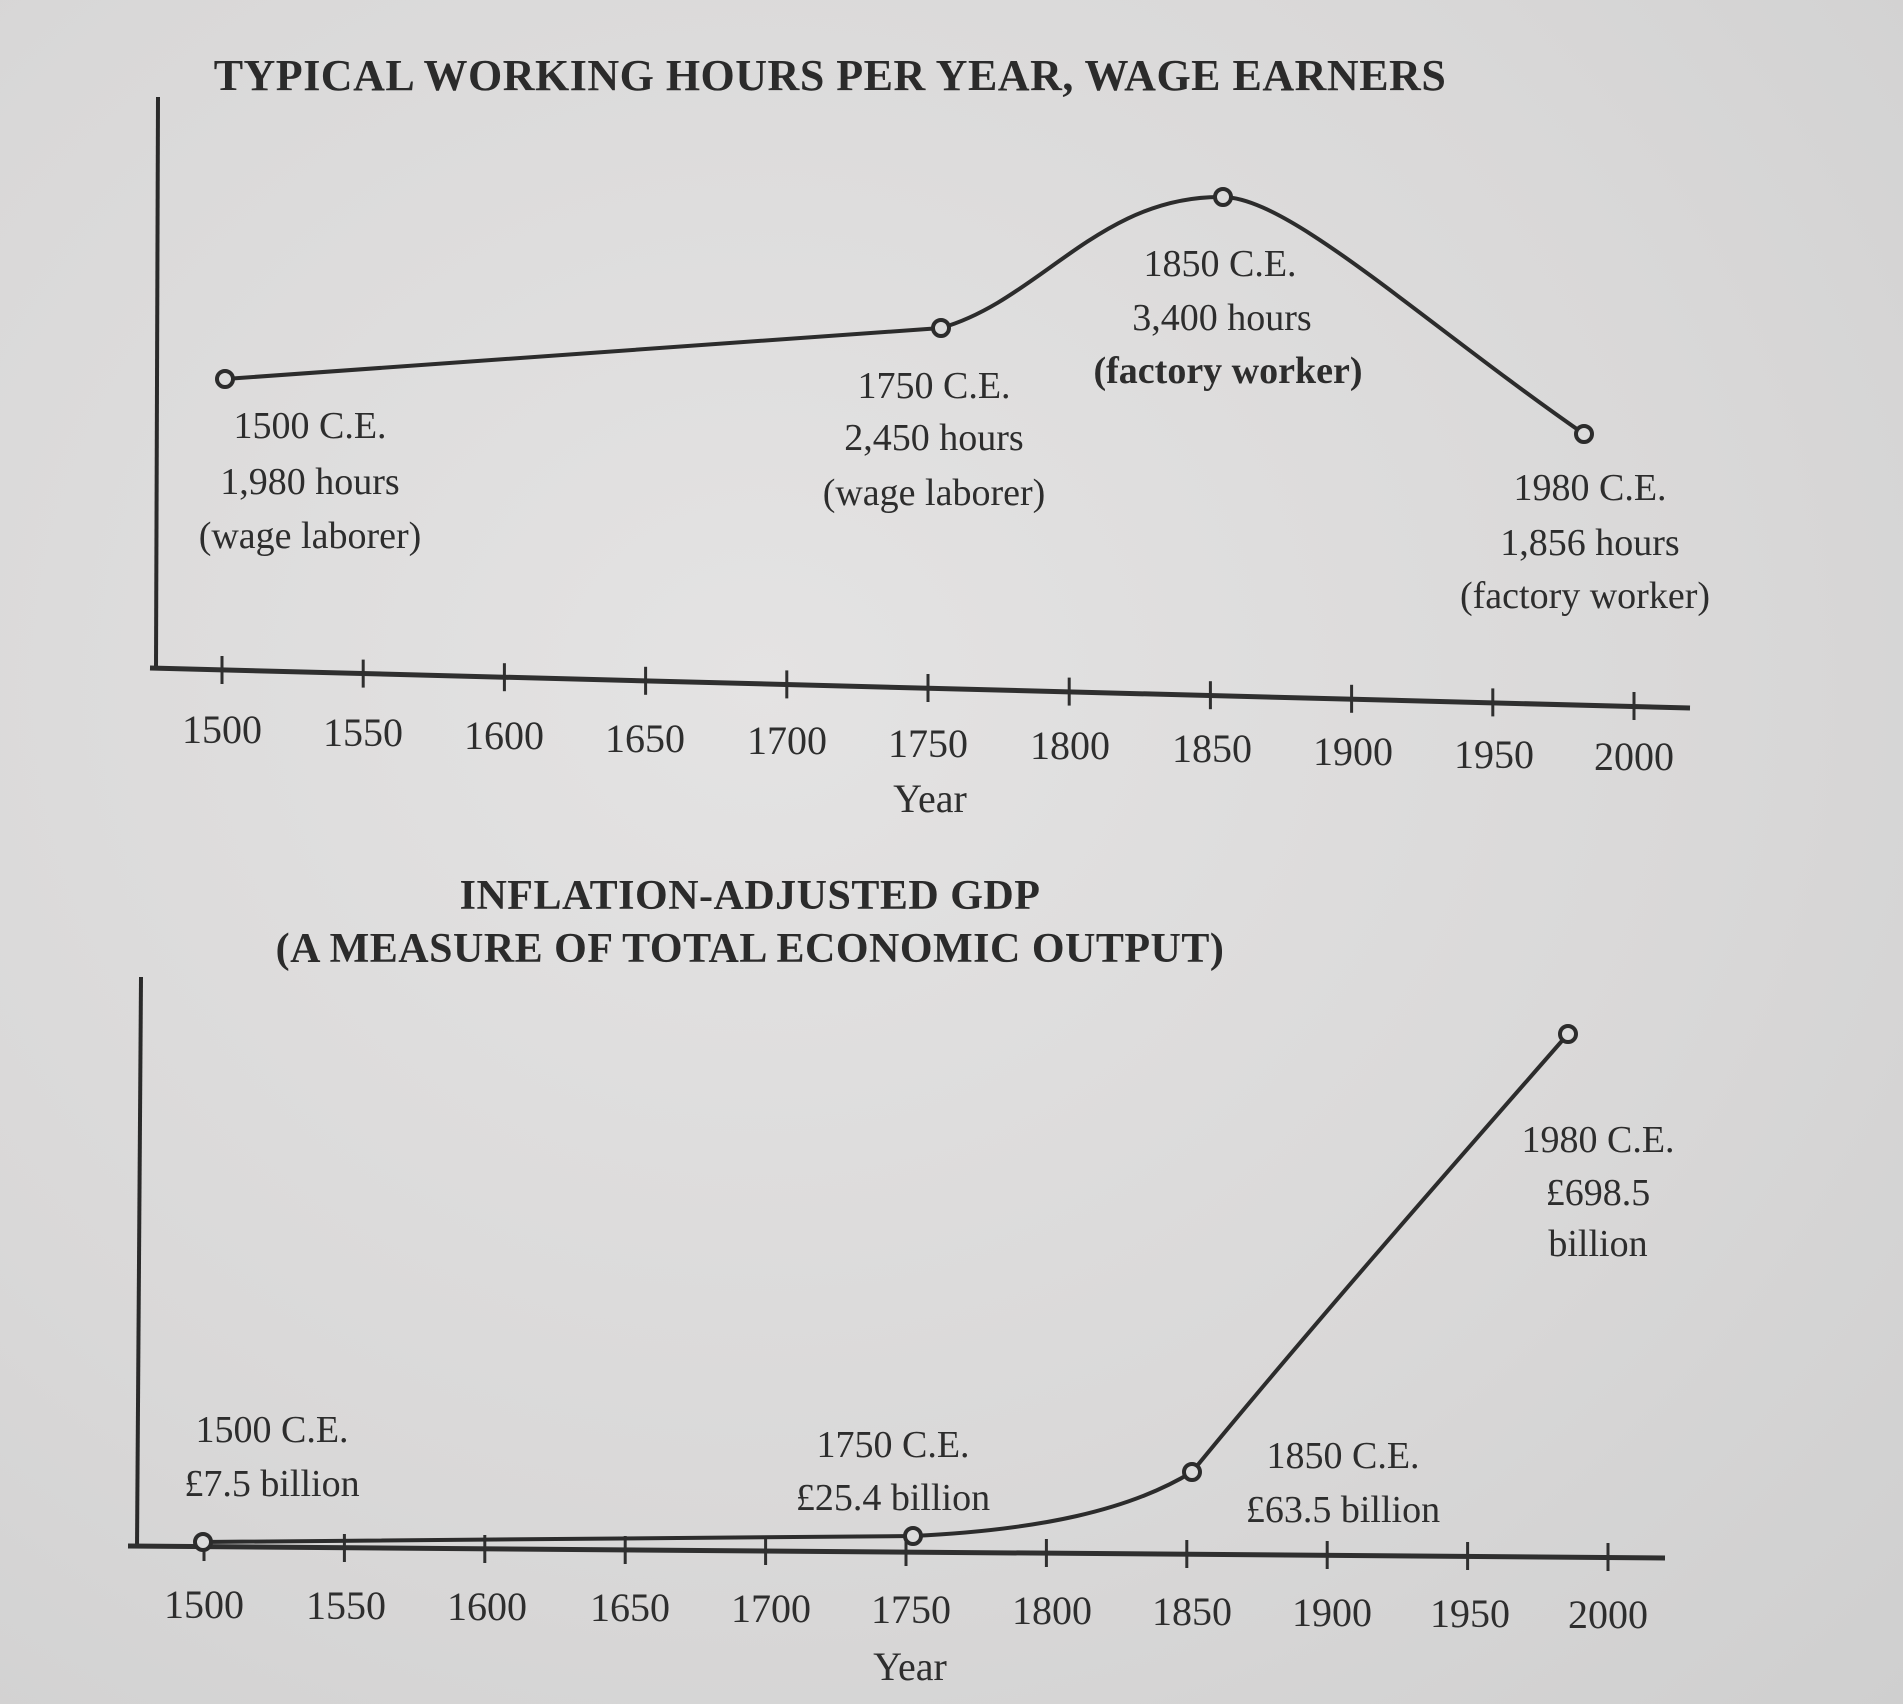 The width and height of the screenshot is (1903, 1704). I want to click on annotation-value: 2,450 hours, so click(933, 438).